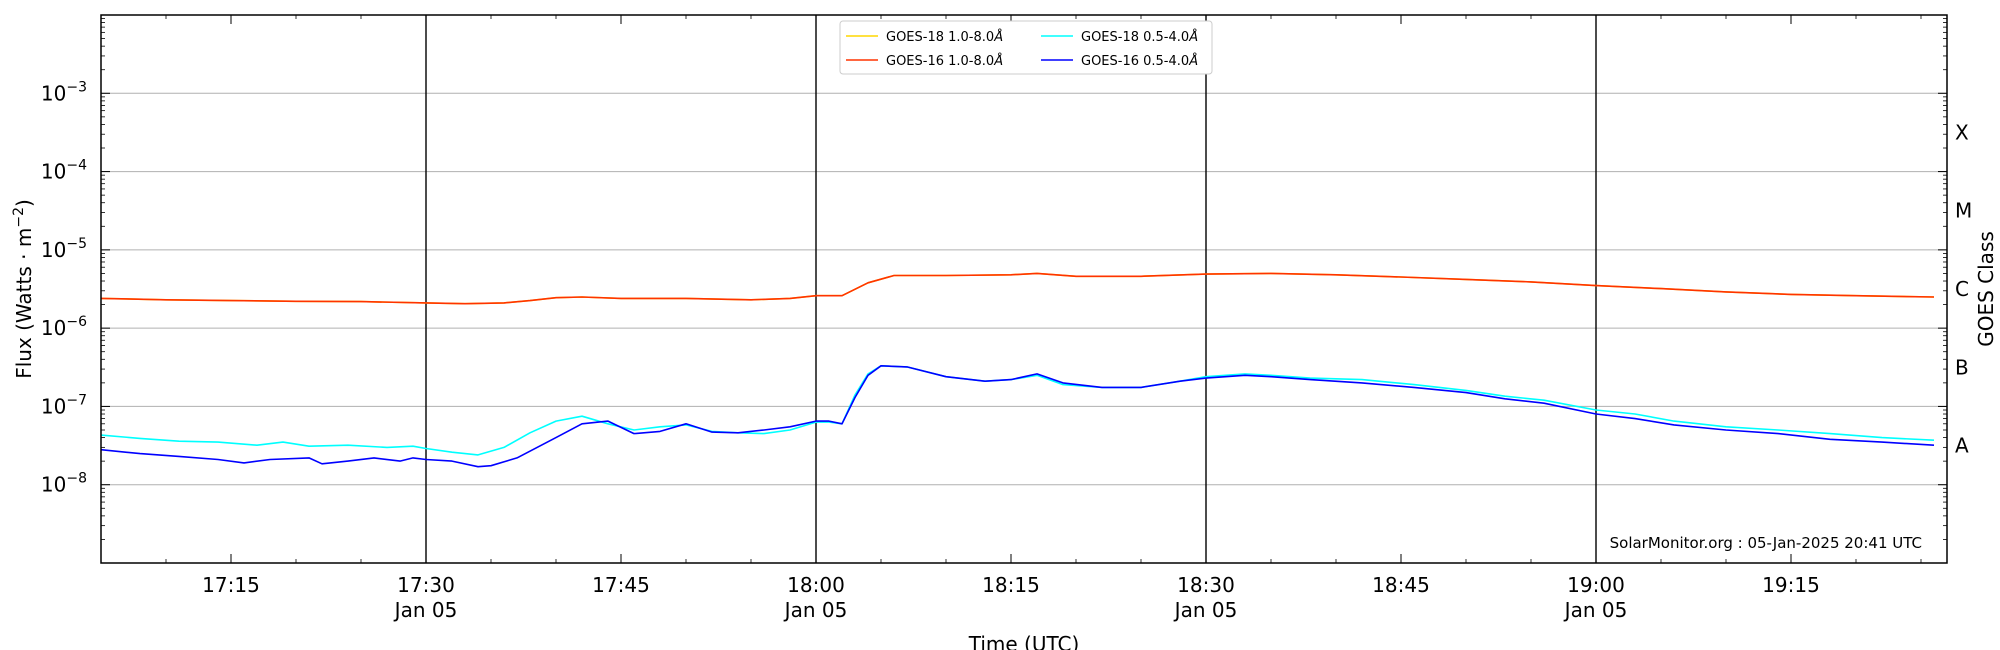 The image size is (2000, 650). I want to click on x-tick-label: 19:15, so click(1791, 585).